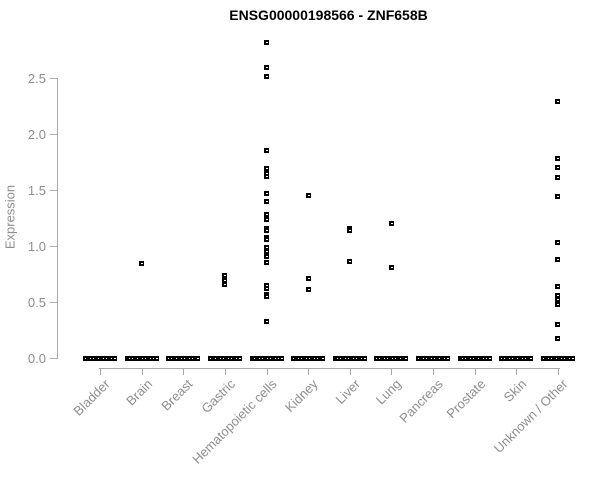  What do you see at coordinates (328, 15) in the screenshot?
I see `chart-title: ENSG00000198566 - ZNF658B` at bounding box center [328, 15].